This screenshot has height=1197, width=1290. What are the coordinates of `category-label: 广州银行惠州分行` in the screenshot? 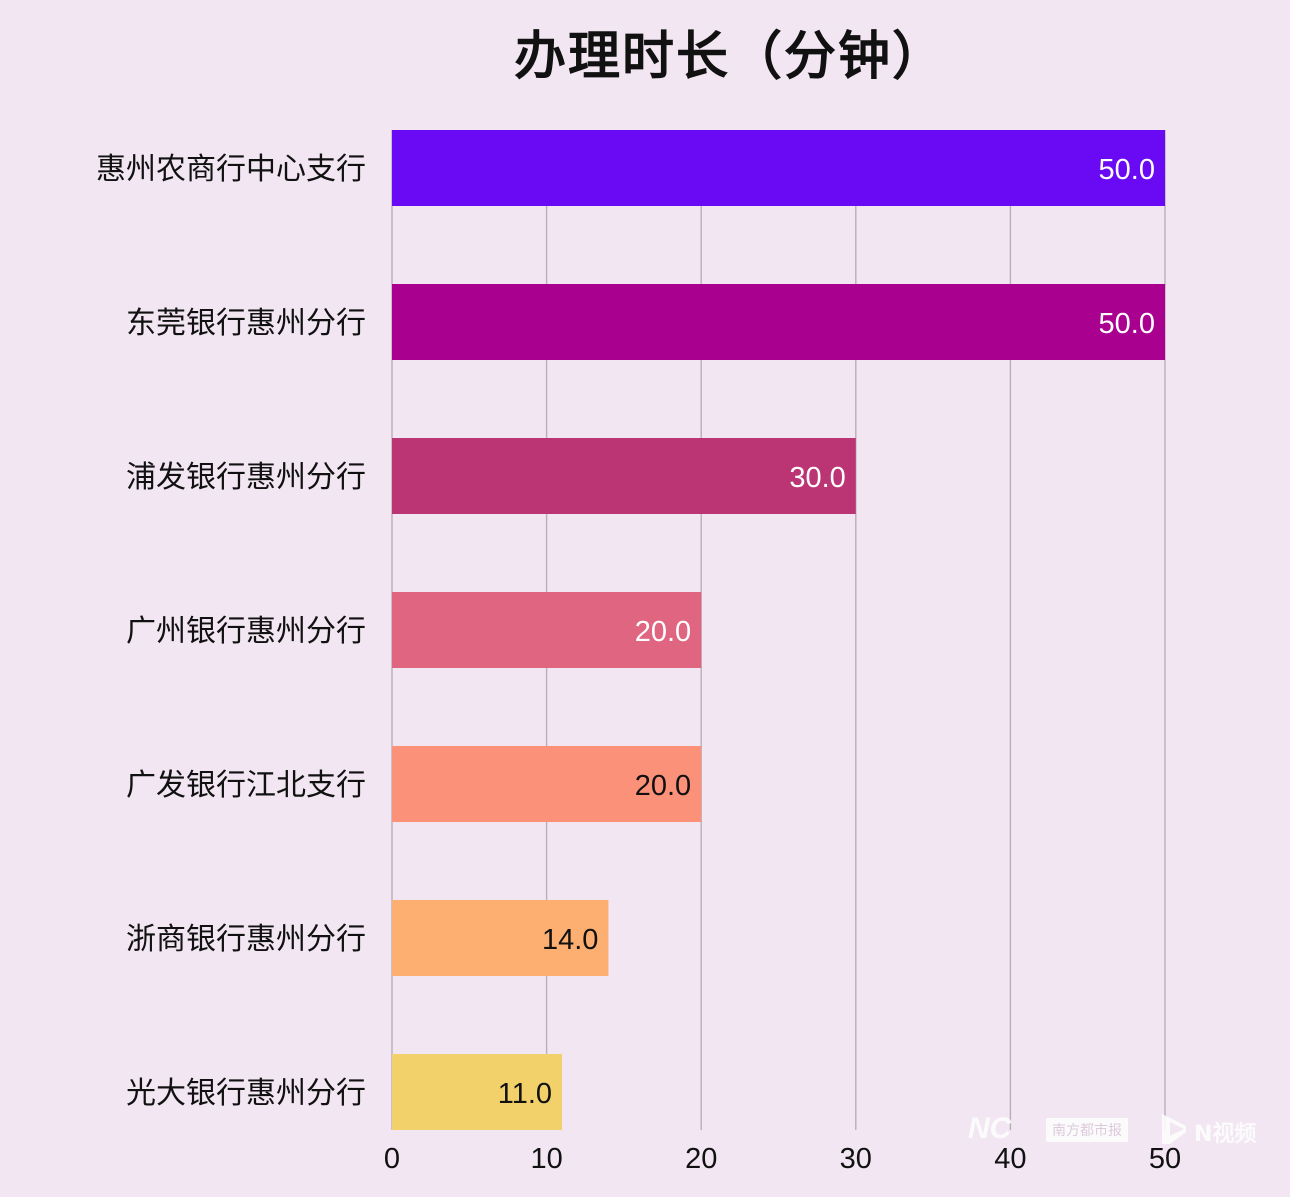 It's located at (246, 631).